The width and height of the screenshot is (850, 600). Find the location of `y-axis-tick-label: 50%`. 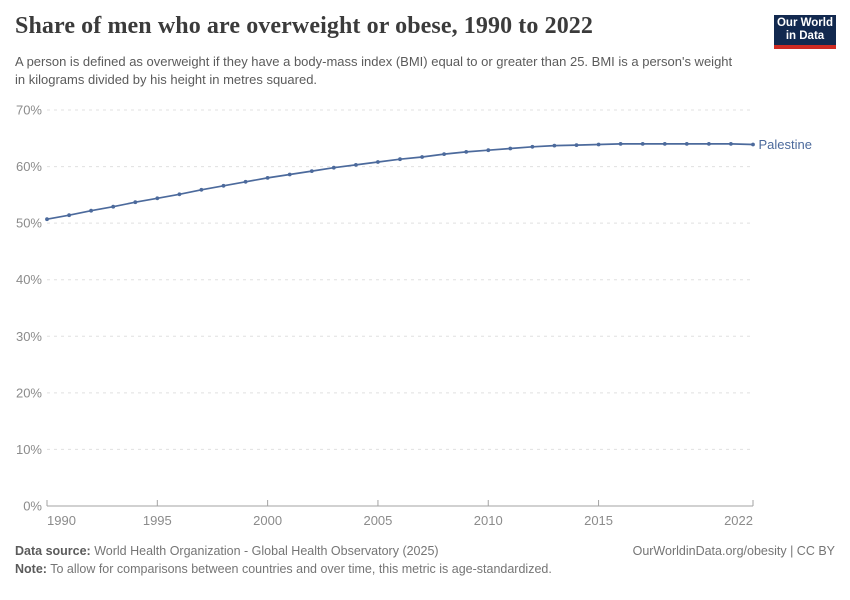

y-axis-tick-label: 50% is located at coordinates (29, 223).